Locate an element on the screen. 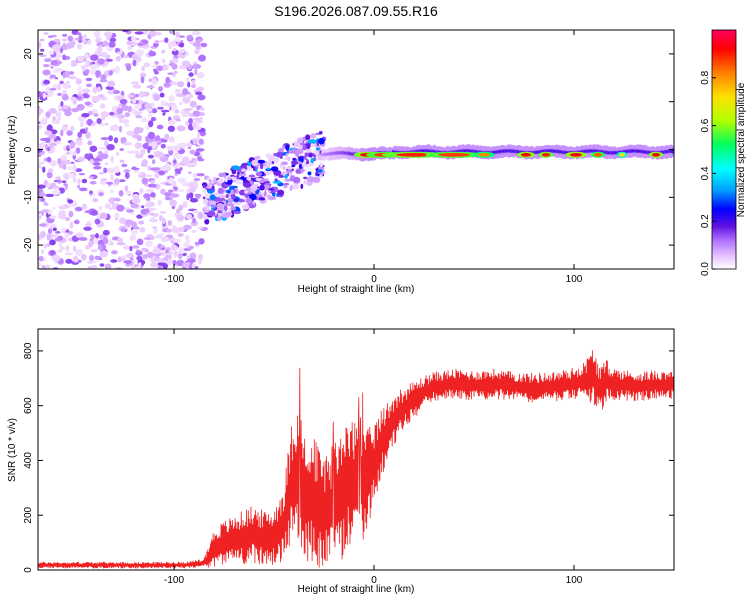 The image size is (750, 600). snr-x-label: Height of straight line (km) is located at coordinates (356, 589).